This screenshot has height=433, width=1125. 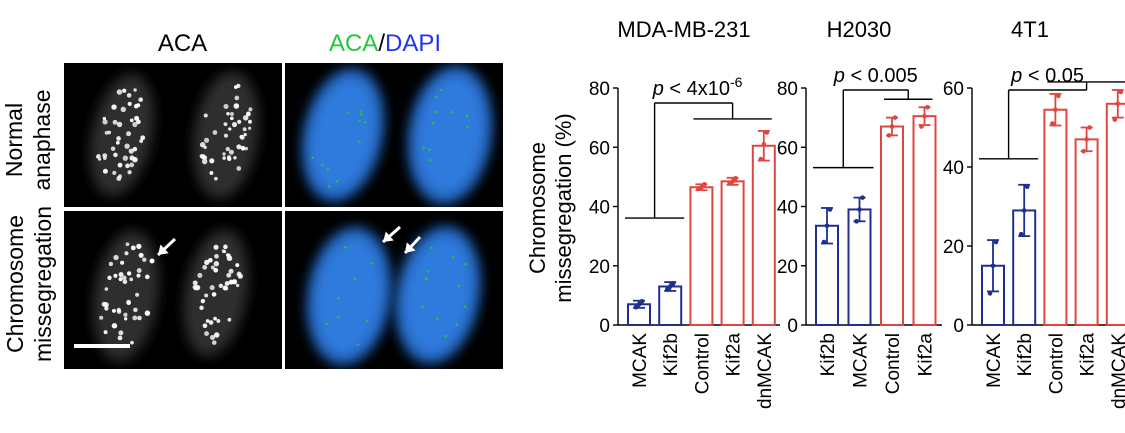 What do you see at coordinates (413, 43) in the screenshot?
I see `dapi-channel-label: DAPI` at bounding box center [413, 43].